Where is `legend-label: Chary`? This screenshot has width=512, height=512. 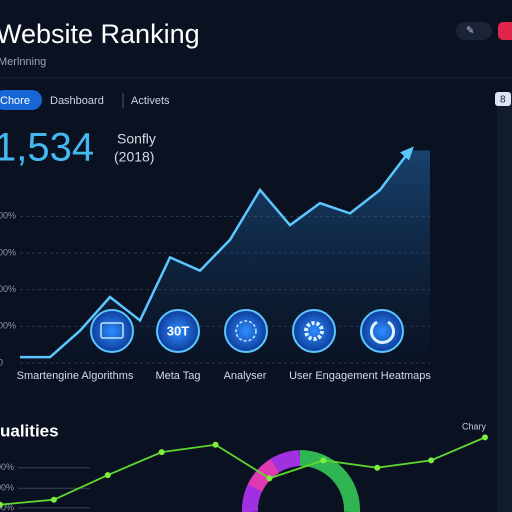 legend-label: Chary is located at coordinates (474, 426).